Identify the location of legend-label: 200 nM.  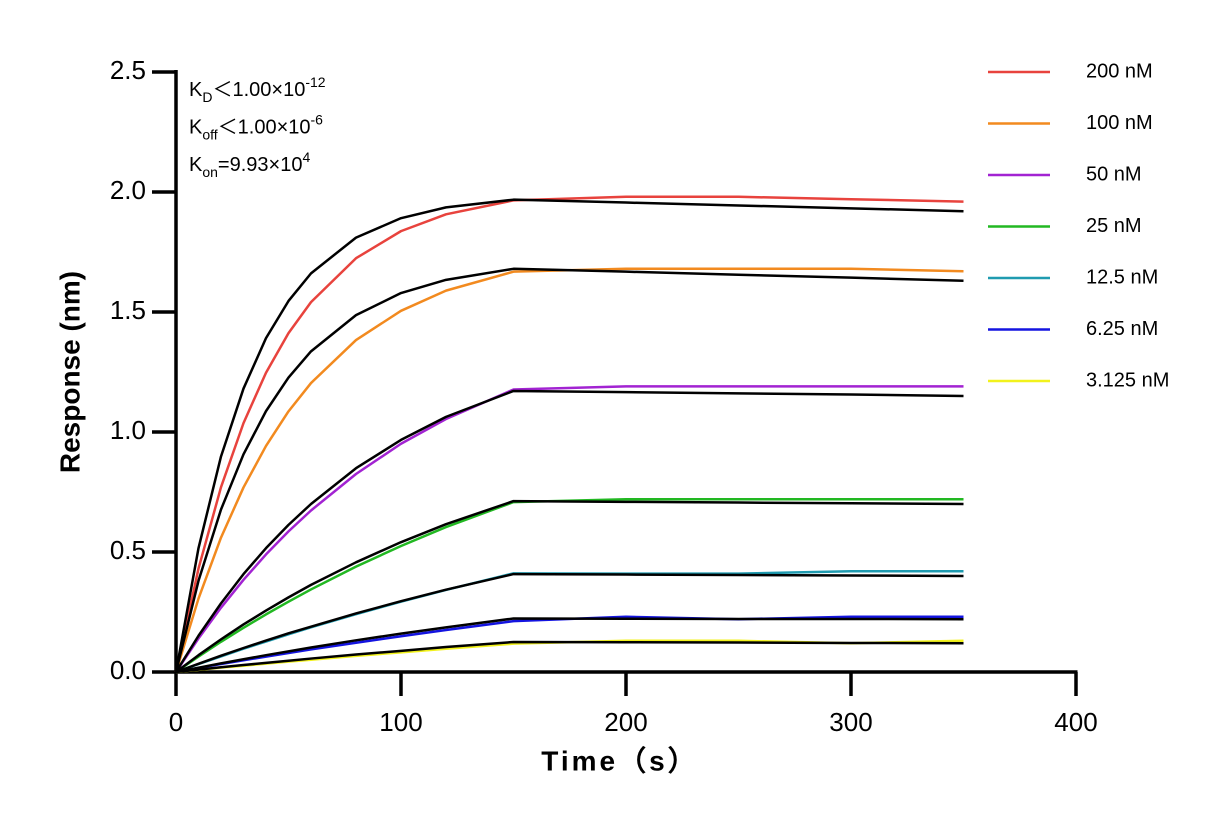
(1119, 71).